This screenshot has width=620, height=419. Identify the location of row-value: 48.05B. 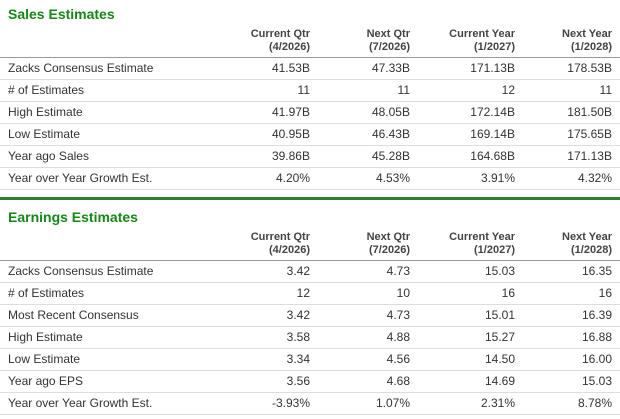
(360, 112).